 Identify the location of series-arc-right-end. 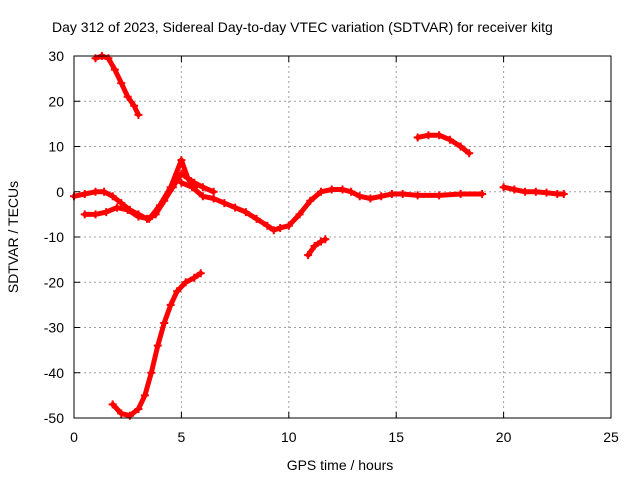
(534, 190).